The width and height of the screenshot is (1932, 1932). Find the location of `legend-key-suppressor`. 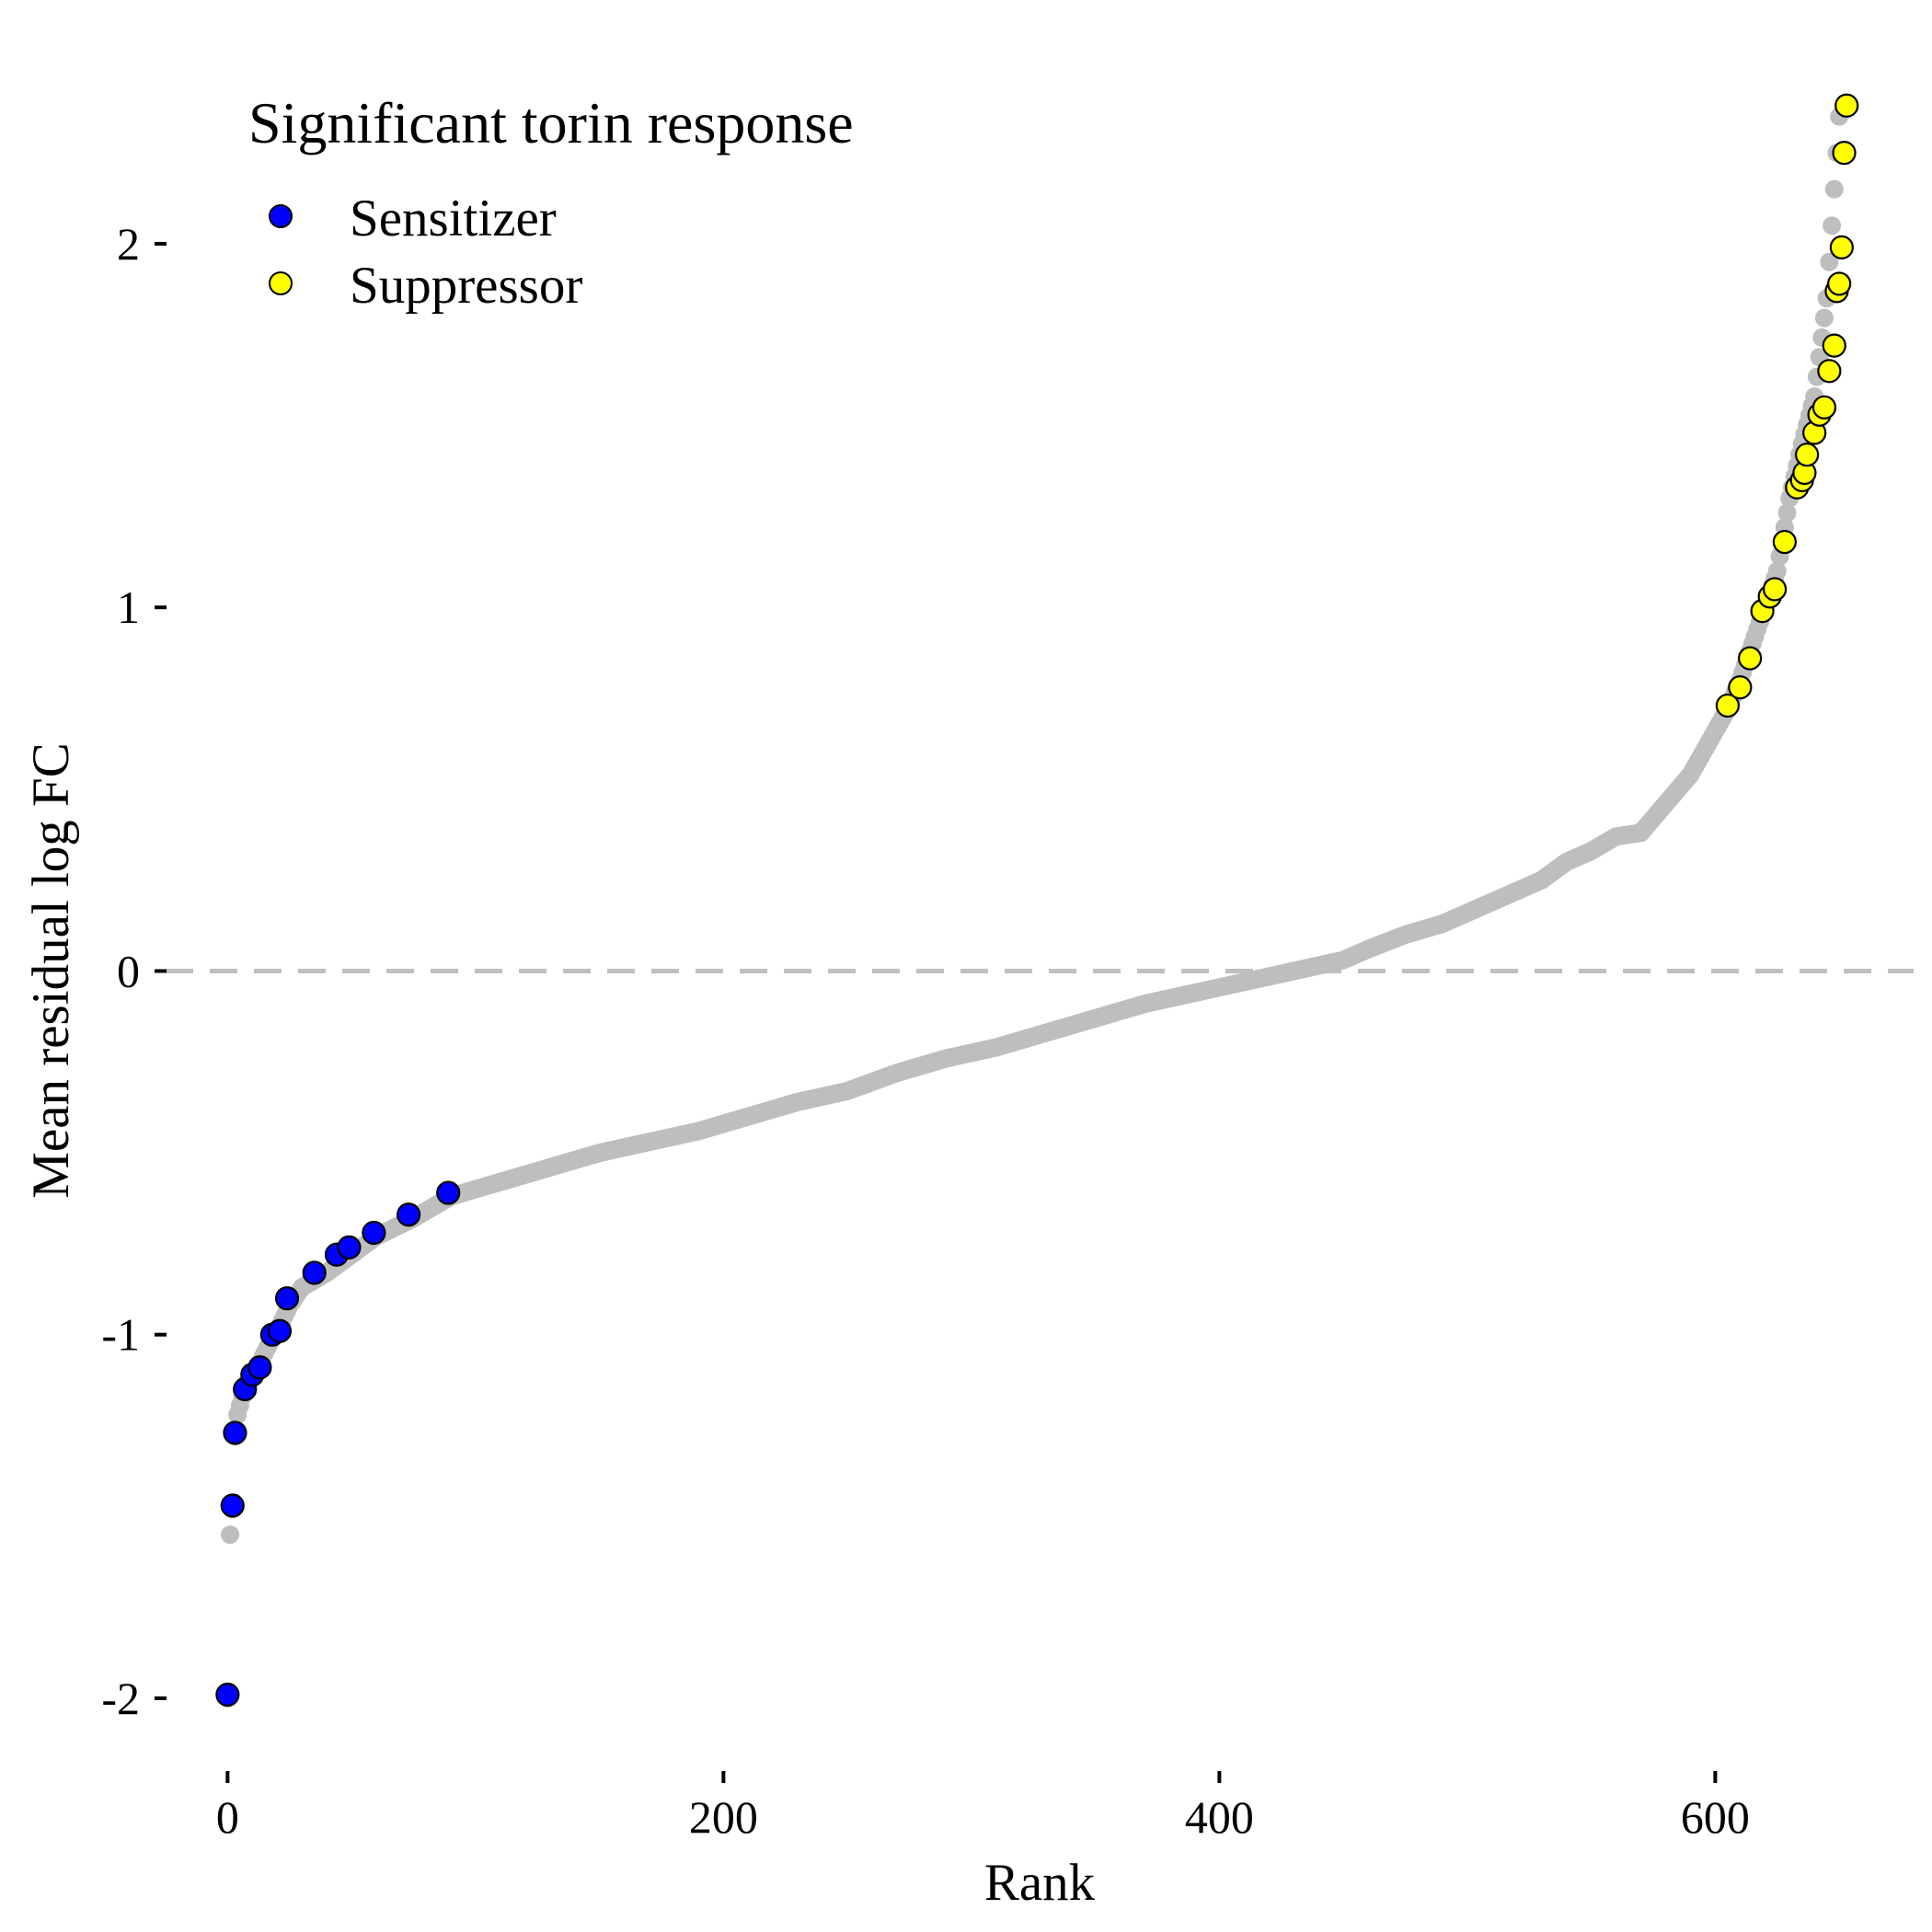

legend-key-suppressor is located at coordinates (281, 283).